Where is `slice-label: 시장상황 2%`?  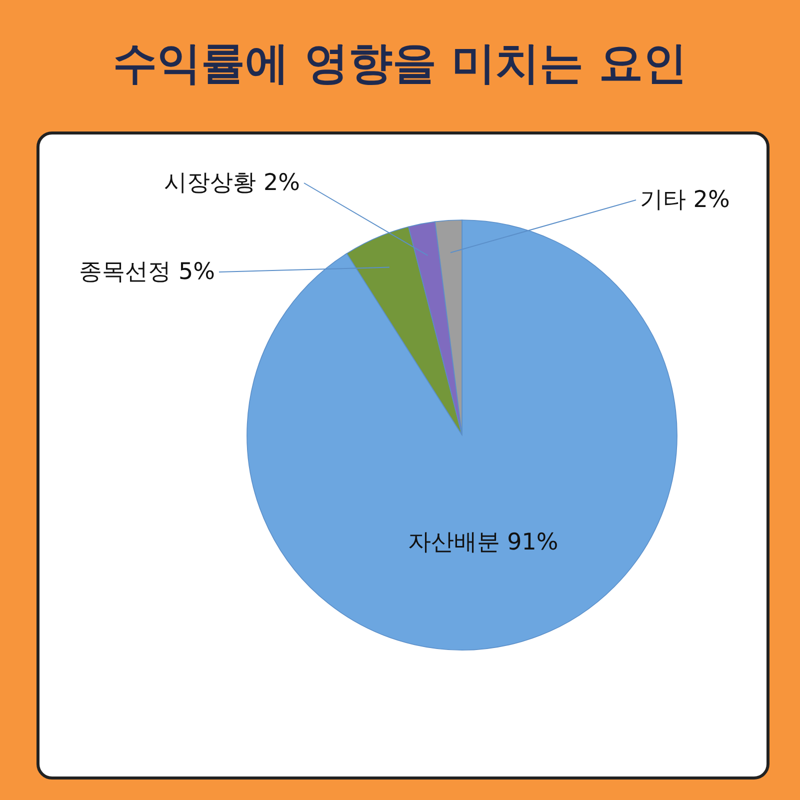 slice-label: 시장상황 2% is located at coordinates (232, 183).